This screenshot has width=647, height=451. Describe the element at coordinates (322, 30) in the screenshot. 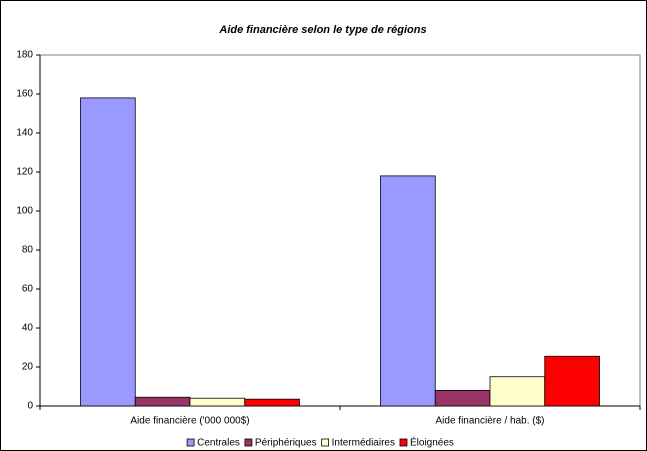

I see `chart-title: Aide financière selon le type de régions` at that location.